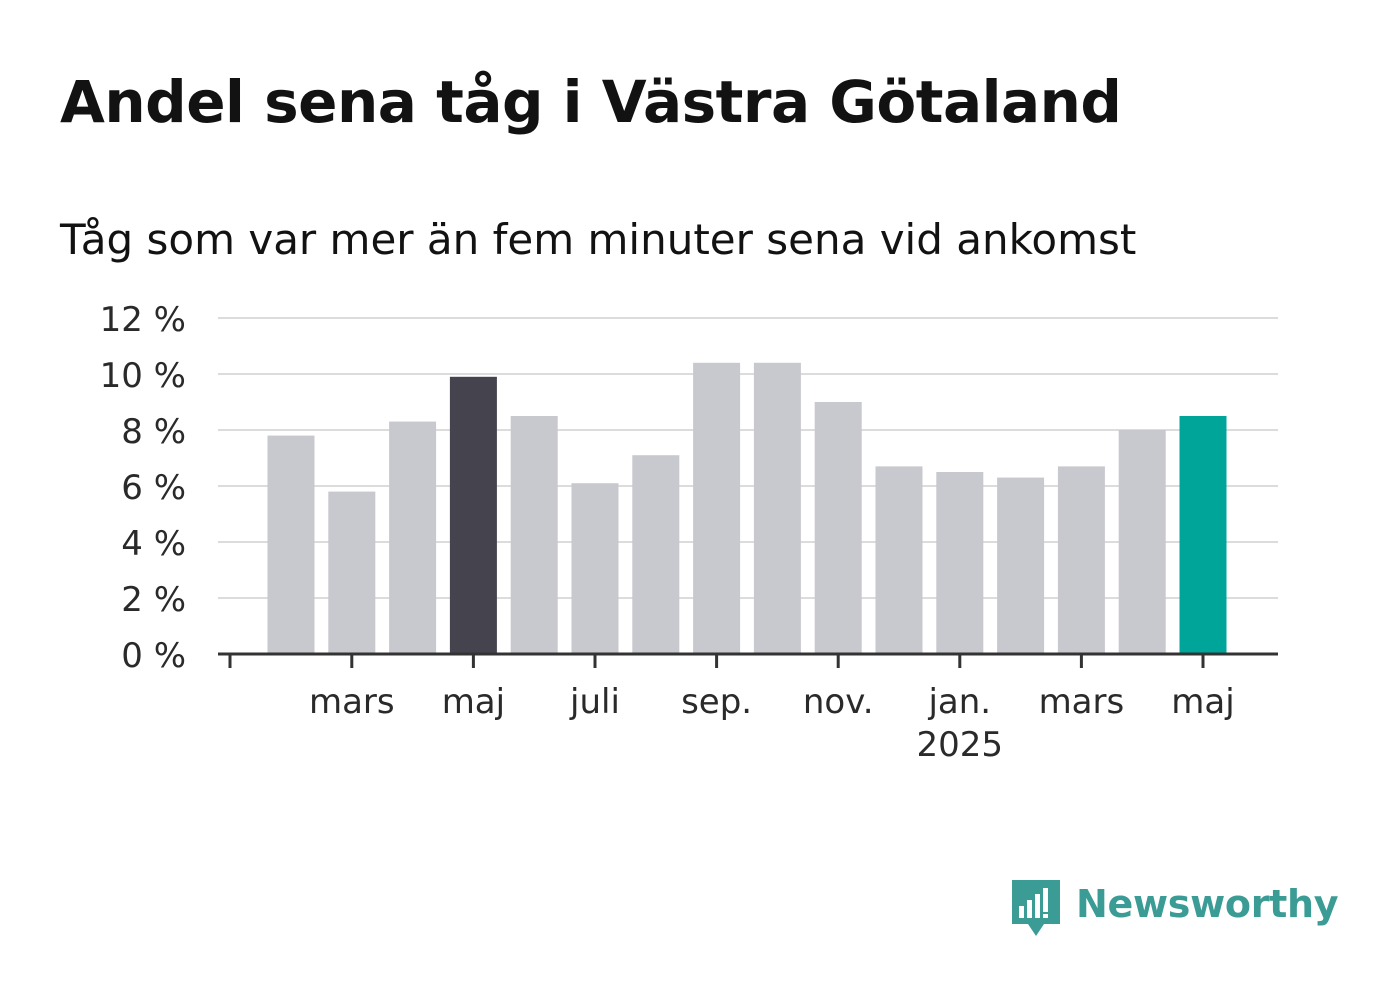 This screenshot has width=1382, height=999. What do you see at coordinates (153, 656) in the screenshot?
I see `y-tick-label: 0 %` at bounding box center [153, 656].